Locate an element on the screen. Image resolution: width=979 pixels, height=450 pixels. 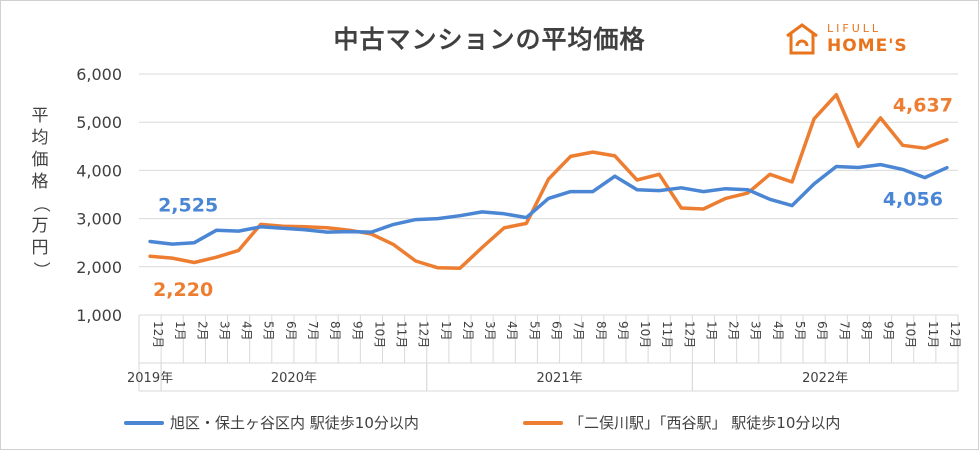
logo-text-bottom: HOME'S is located at coordinates (867, 46).